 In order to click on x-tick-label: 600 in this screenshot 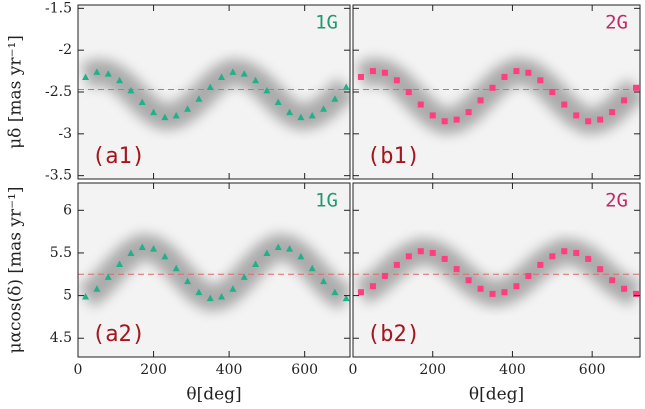, I will do `click(592, 370)`.